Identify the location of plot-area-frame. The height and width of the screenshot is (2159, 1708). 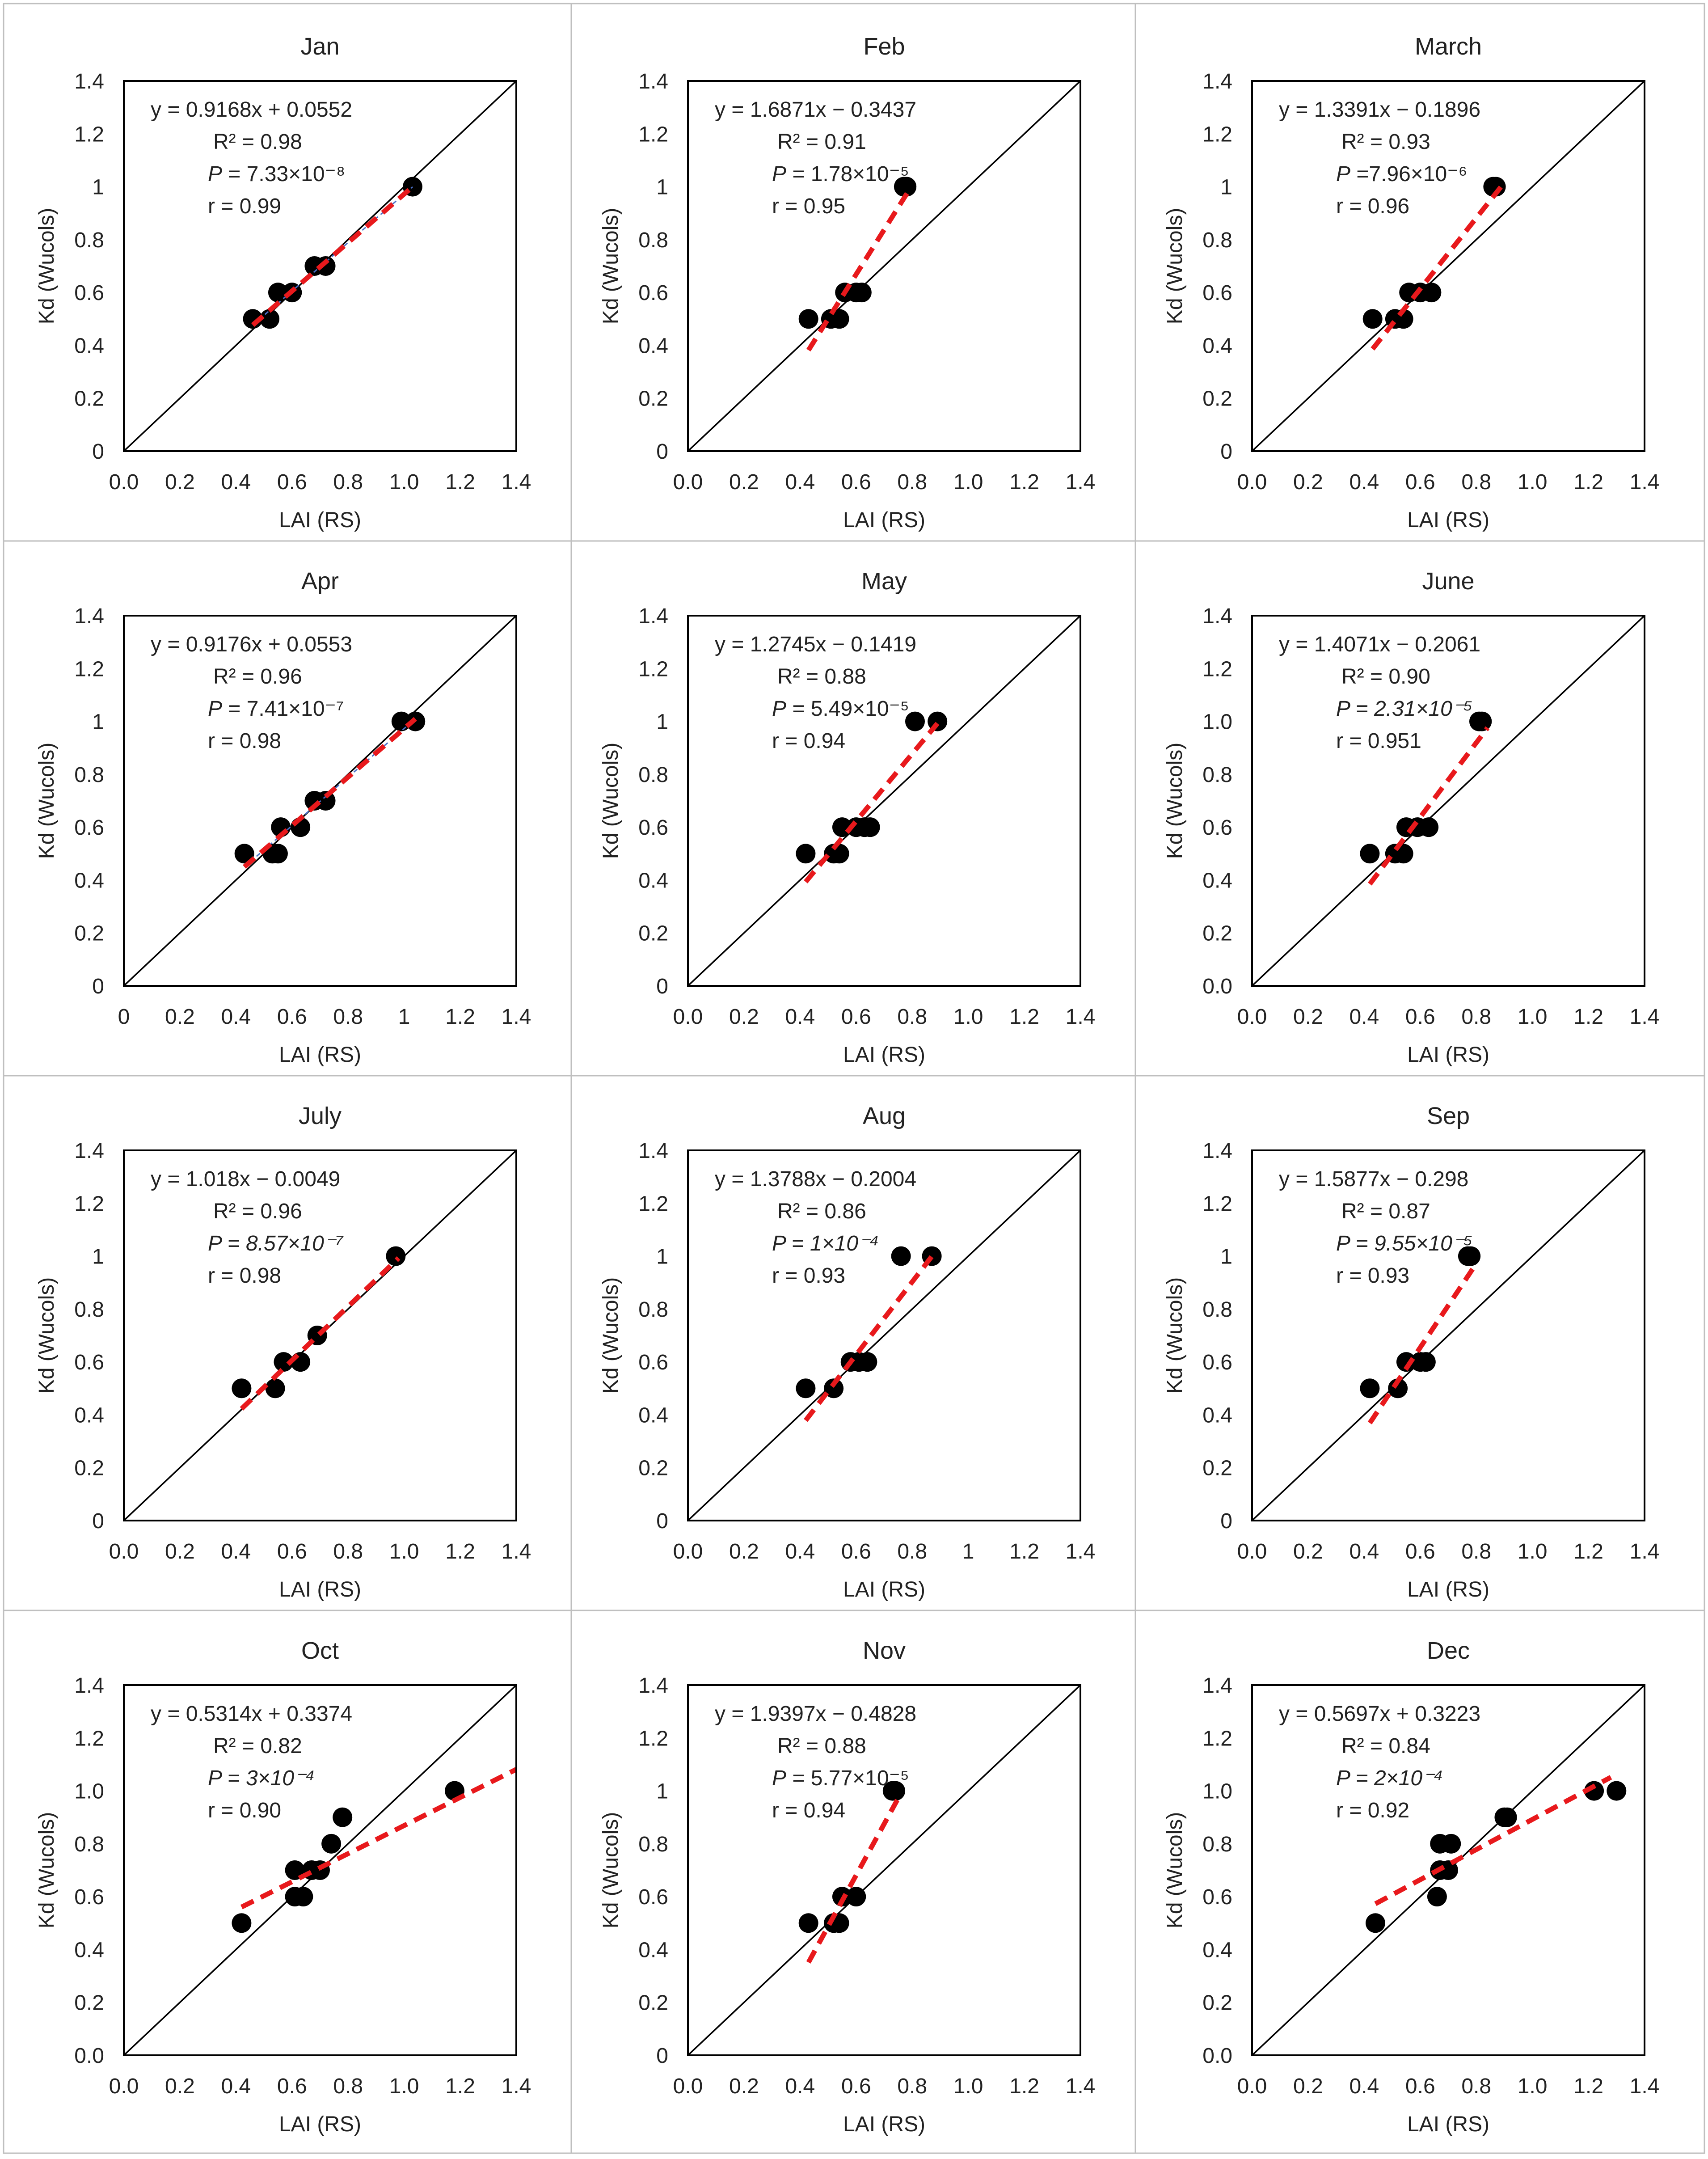
(884, 1335).